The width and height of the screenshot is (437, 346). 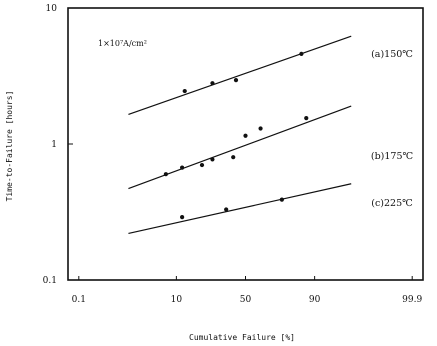 I want to click on y-tick-label: 0.1, so click(x=50, y=281).